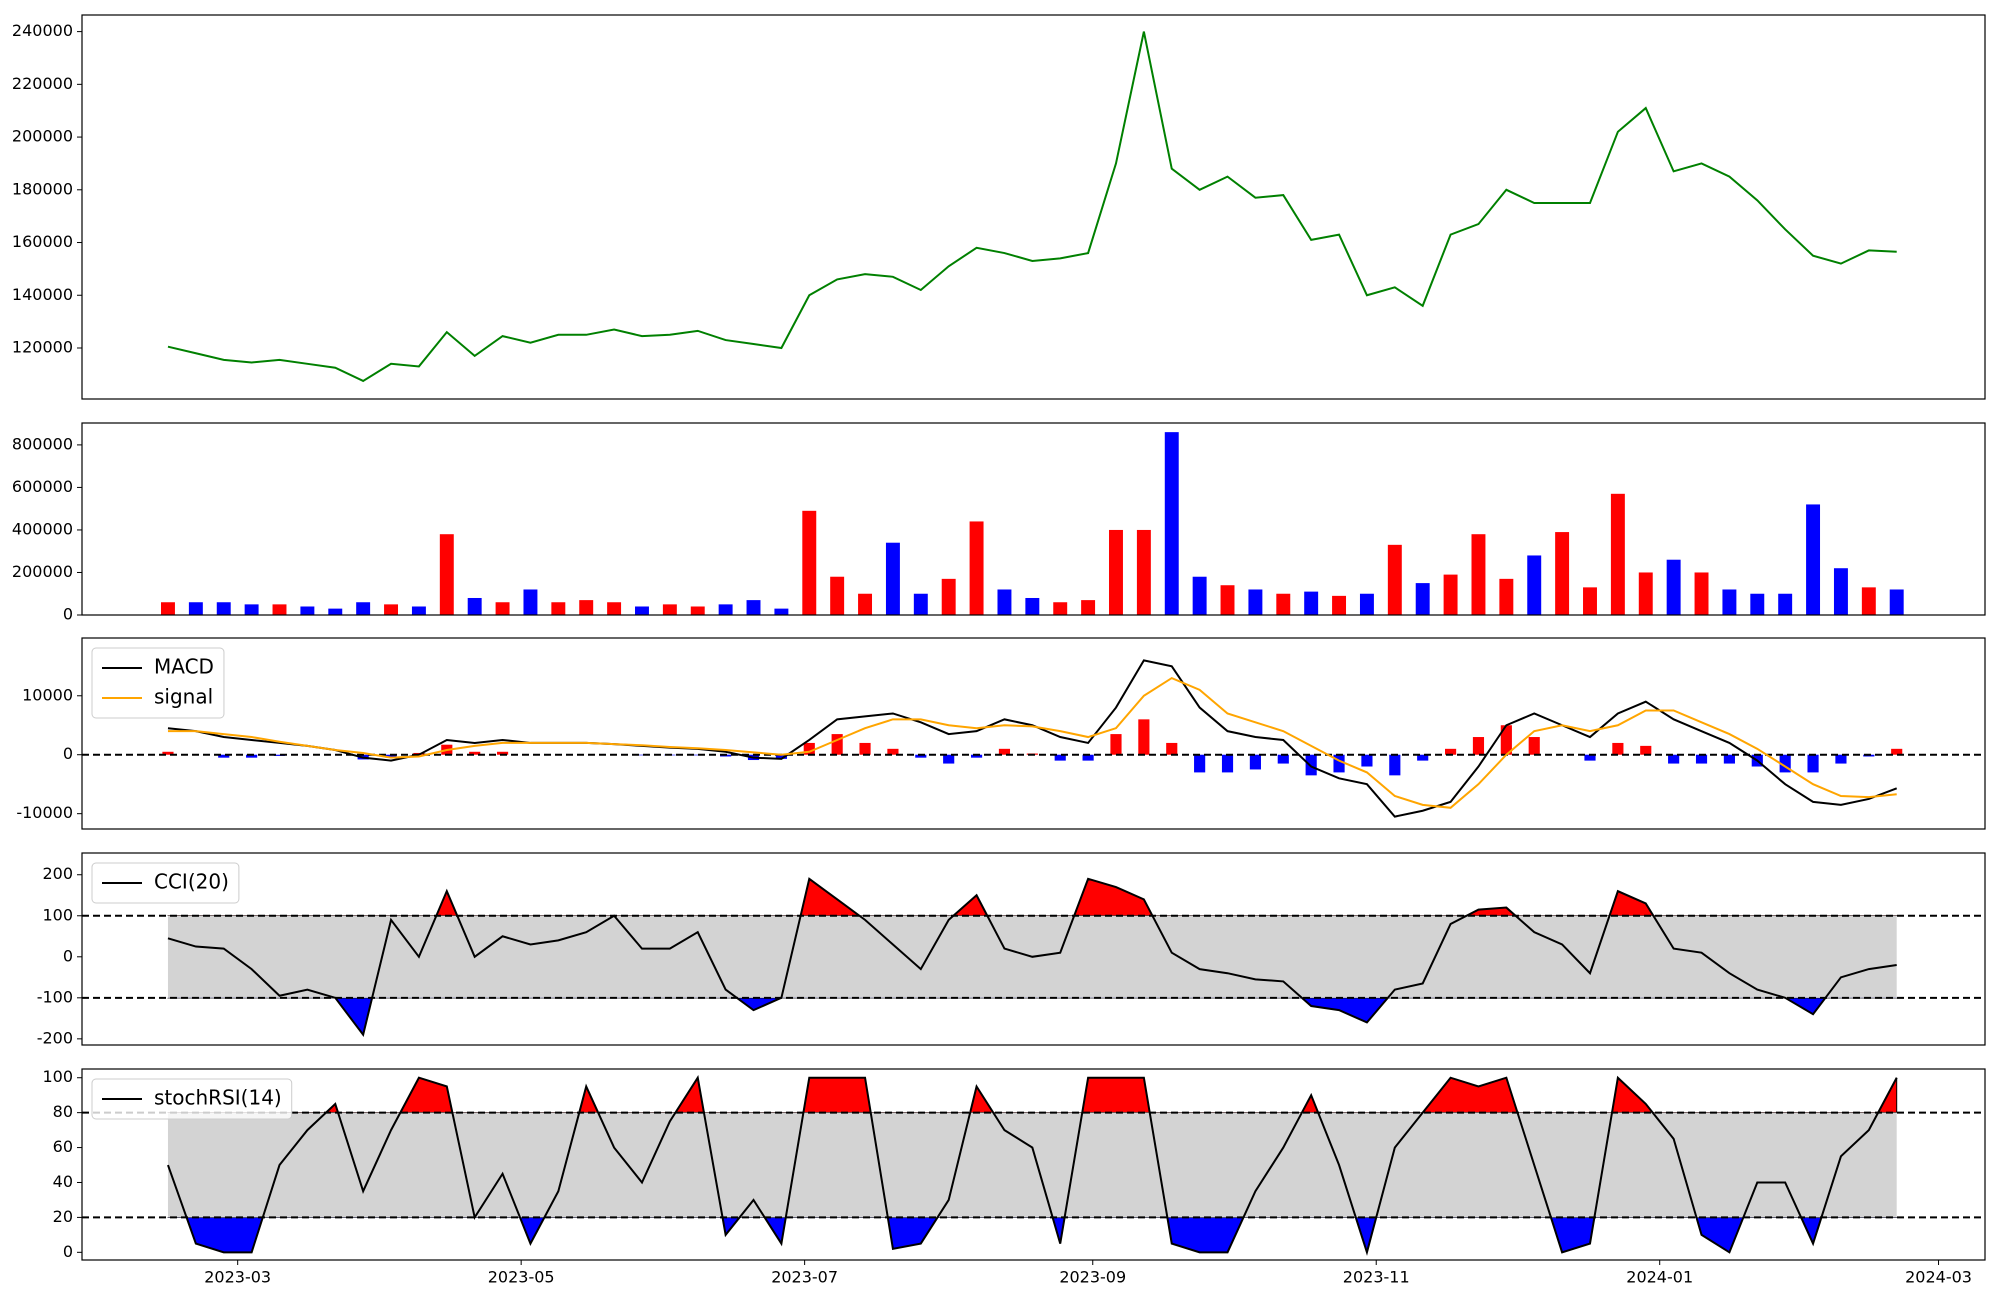 The height and width of the screenshot is (1300, 2000). Describe the element at coordinates (1376, 1277) in the screenshot. I see `x-tick-label: 2023-11` at that location.